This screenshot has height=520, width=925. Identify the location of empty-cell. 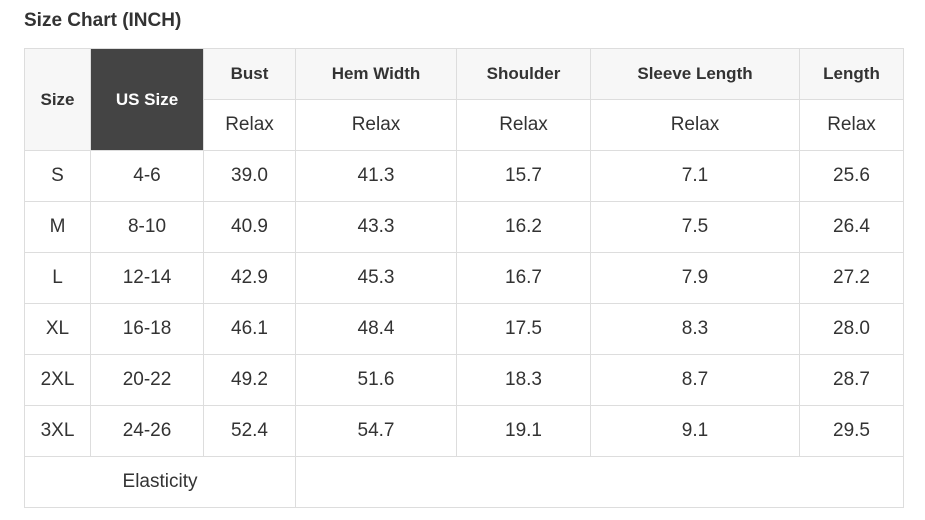
(599, 482).